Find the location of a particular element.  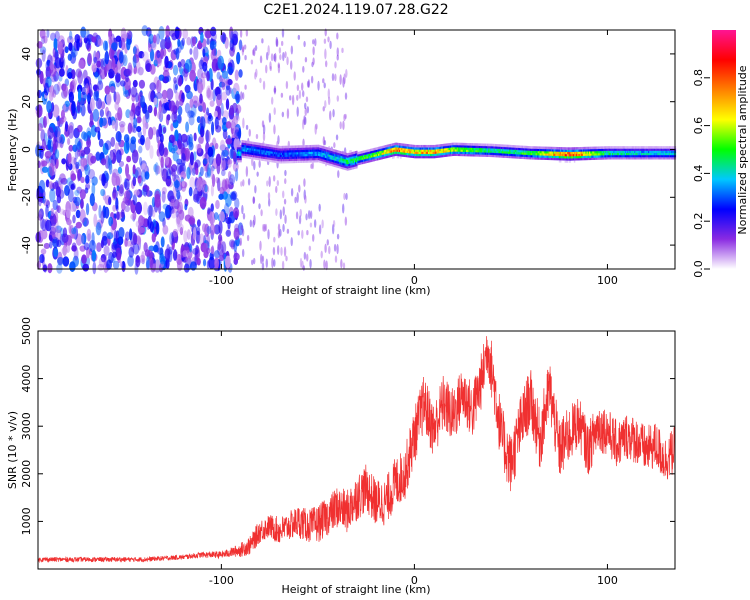

spectrogram-y-tick-label: -40 is located at coordinates (26, 245).